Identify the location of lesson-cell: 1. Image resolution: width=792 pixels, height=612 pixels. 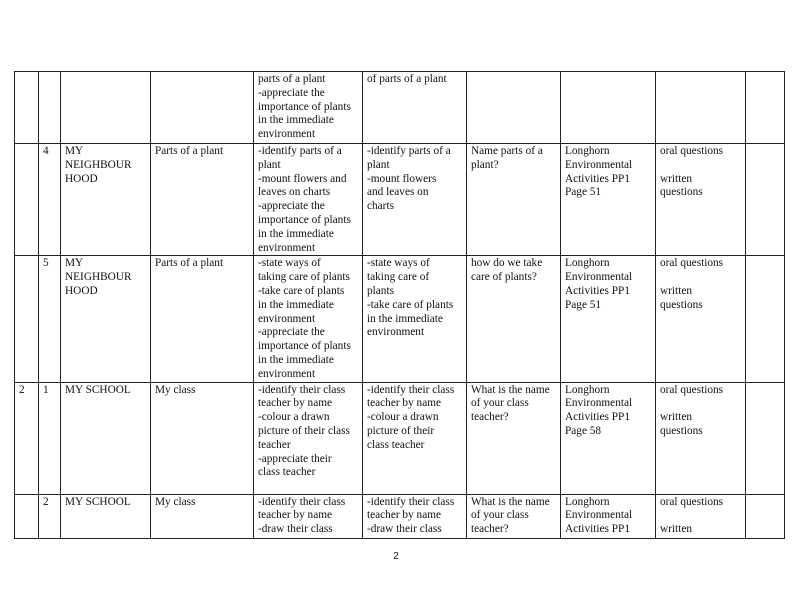
(49, 438).